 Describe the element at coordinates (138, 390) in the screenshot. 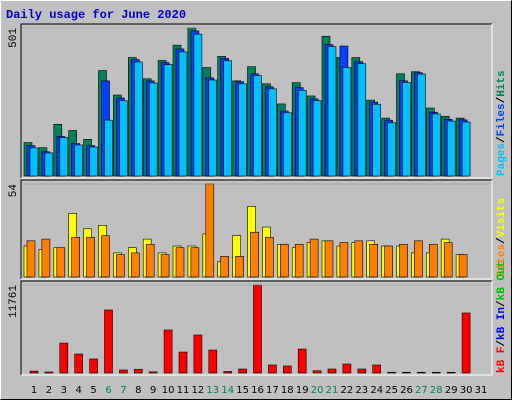

I see `x-tick-label: 8` at that location.